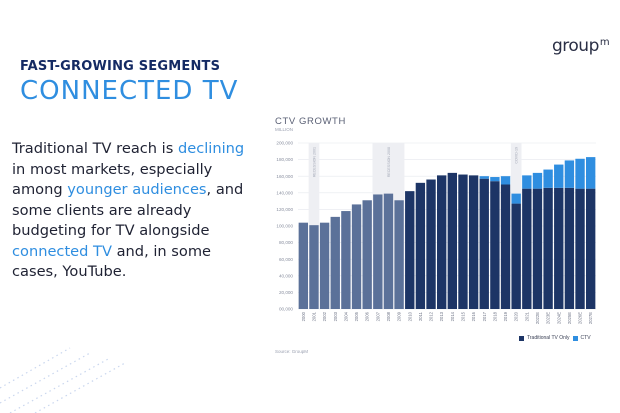  I want to click on chart-source: Source: GroupM, so click(292, 351).